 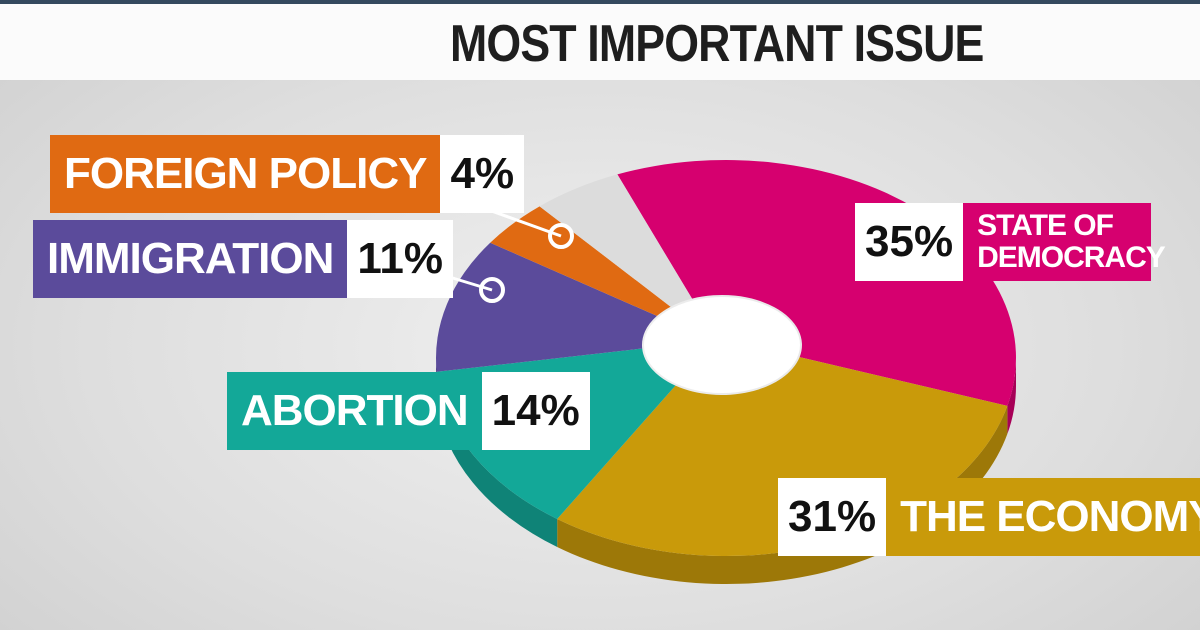 What do you see at coordinates (482, 174) in the screenshot?
I see `value-label: 4%` at bounding box center [482, 174].